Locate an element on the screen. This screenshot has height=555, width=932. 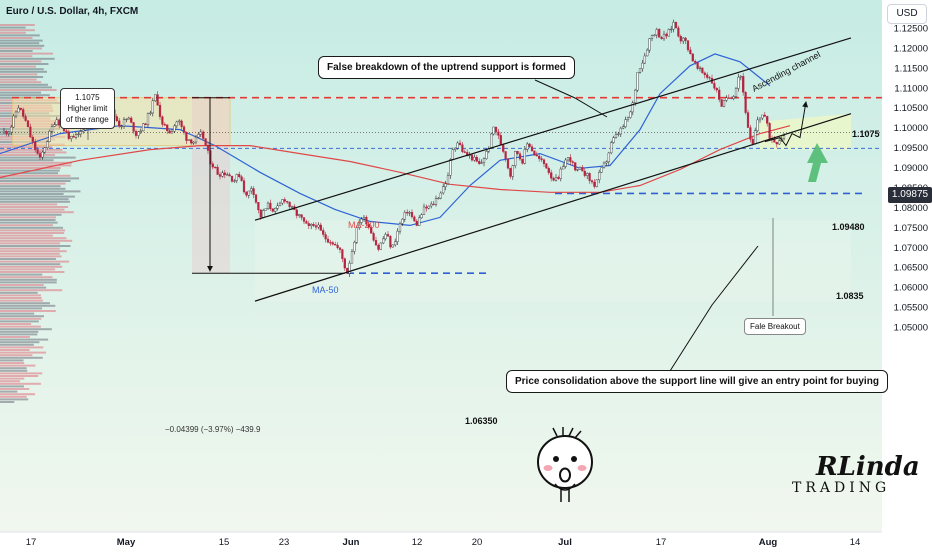
level-label-06350: 1.06350 is located at coordinates (481, 421).